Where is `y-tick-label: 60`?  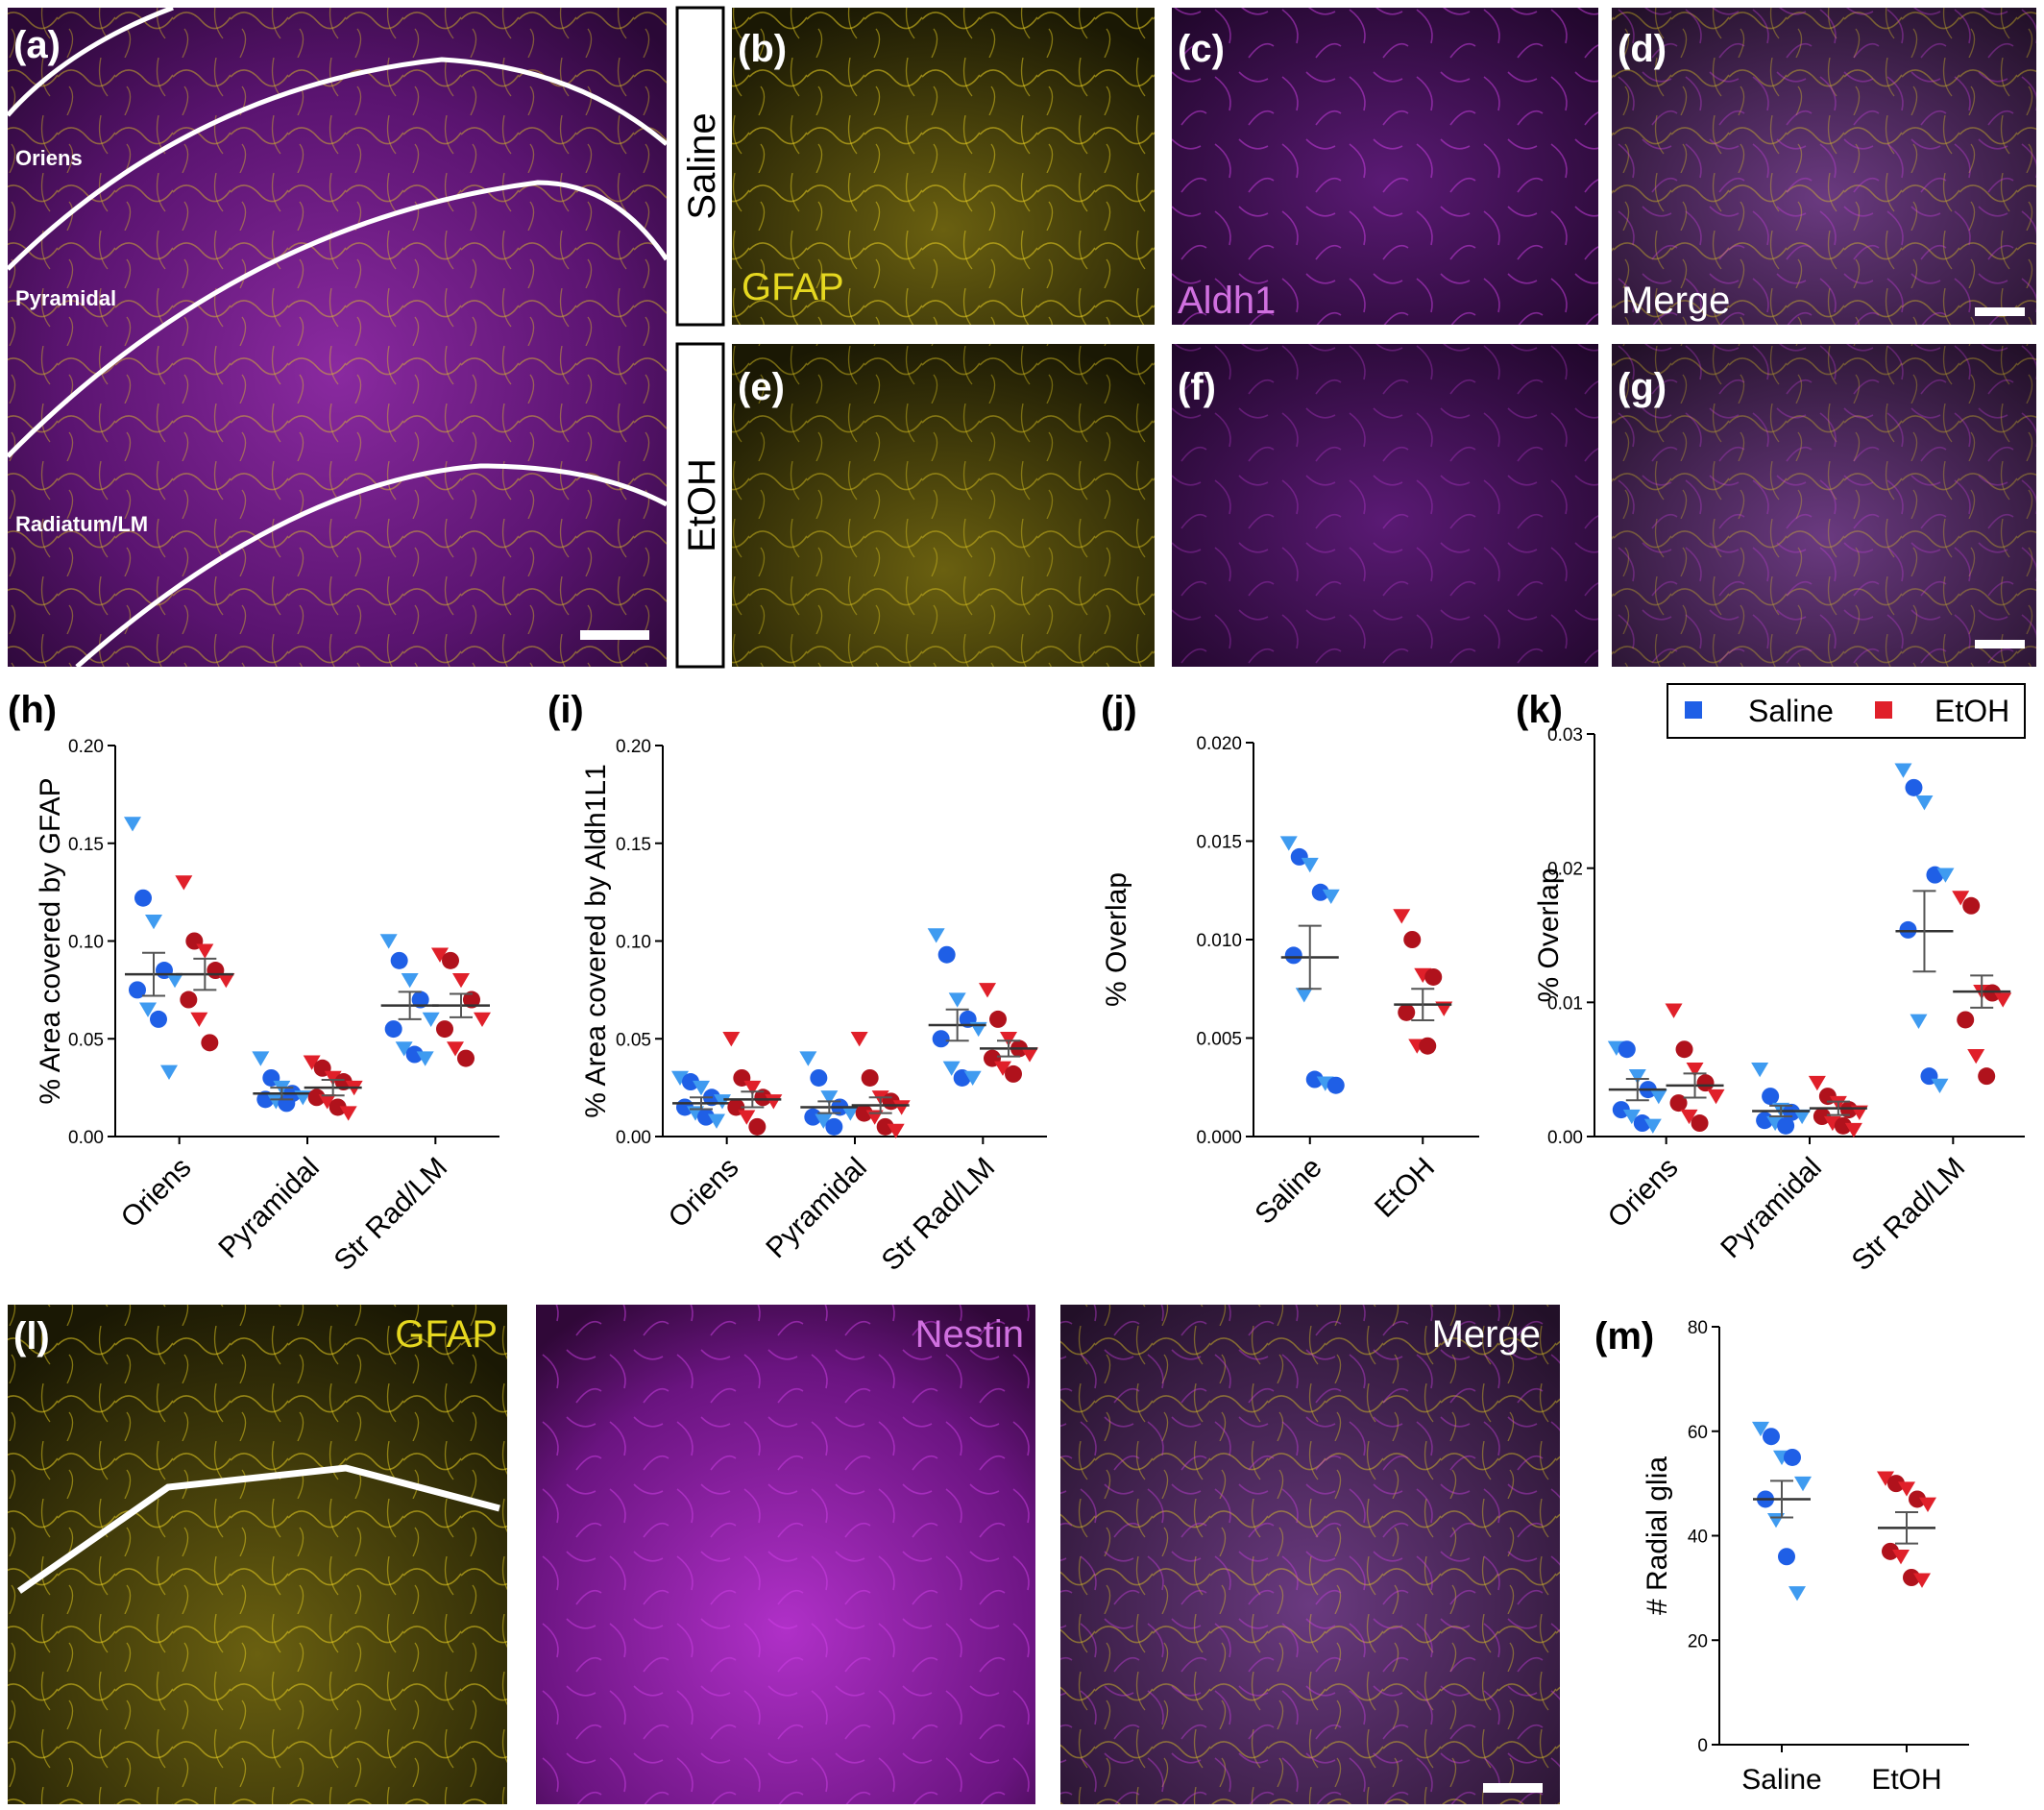 y-tick-label: 60 is located at coordinates (1698, 1433).